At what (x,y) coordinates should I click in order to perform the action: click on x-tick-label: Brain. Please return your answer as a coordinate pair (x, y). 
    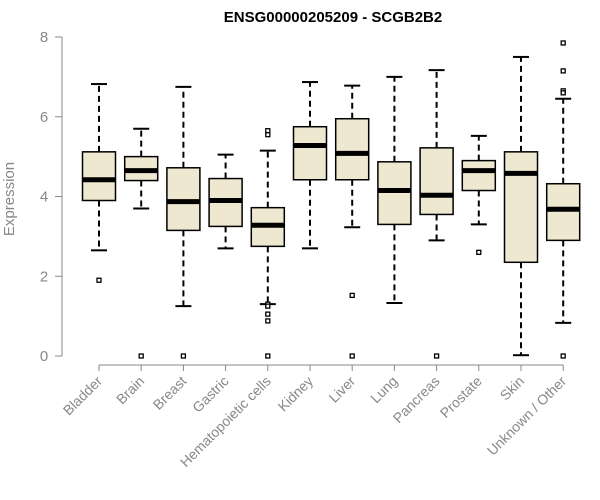
    Looking at the image, I should click on (130, 390).